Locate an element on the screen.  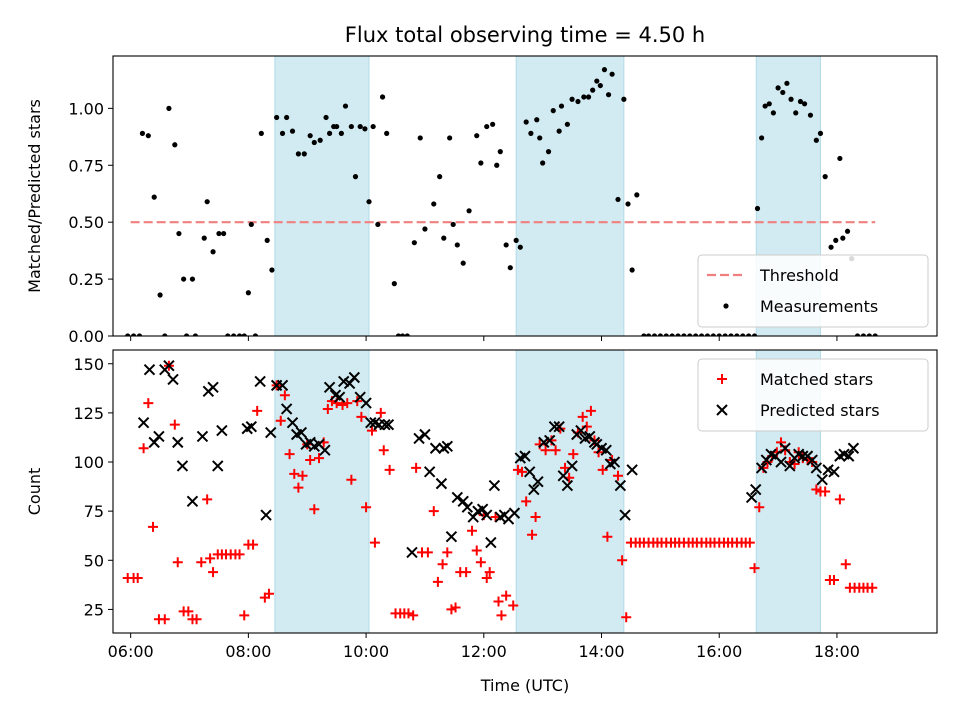
y-tick-label: 75 is located at coordinates (94, 511).